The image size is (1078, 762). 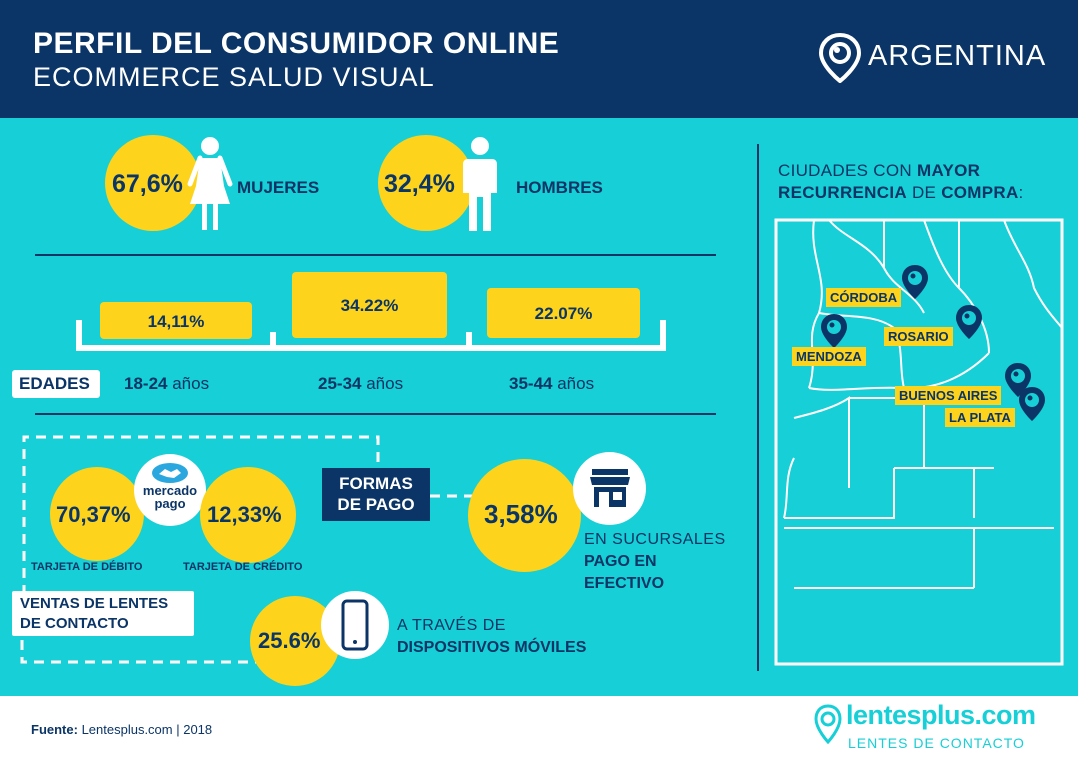 What do you see at coordinates (948, 395) in the screenshot?
I see `city-label-buenos-aires: BUENOS AIRES` at bounding box center [948, 395].